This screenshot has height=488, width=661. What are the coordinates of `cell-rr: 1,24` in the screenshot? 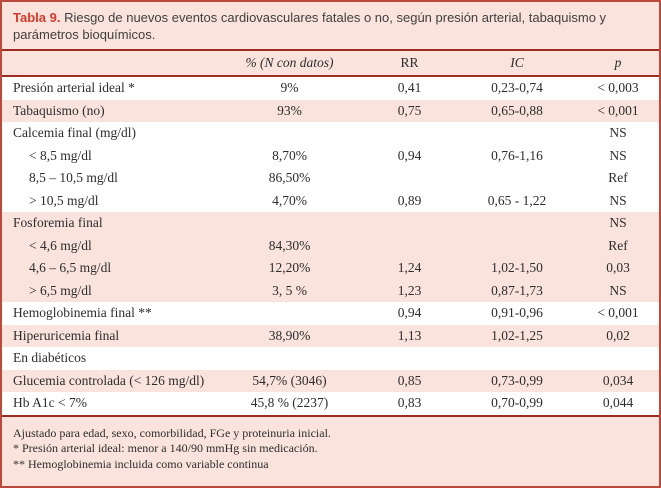 It's located at (409, 268).